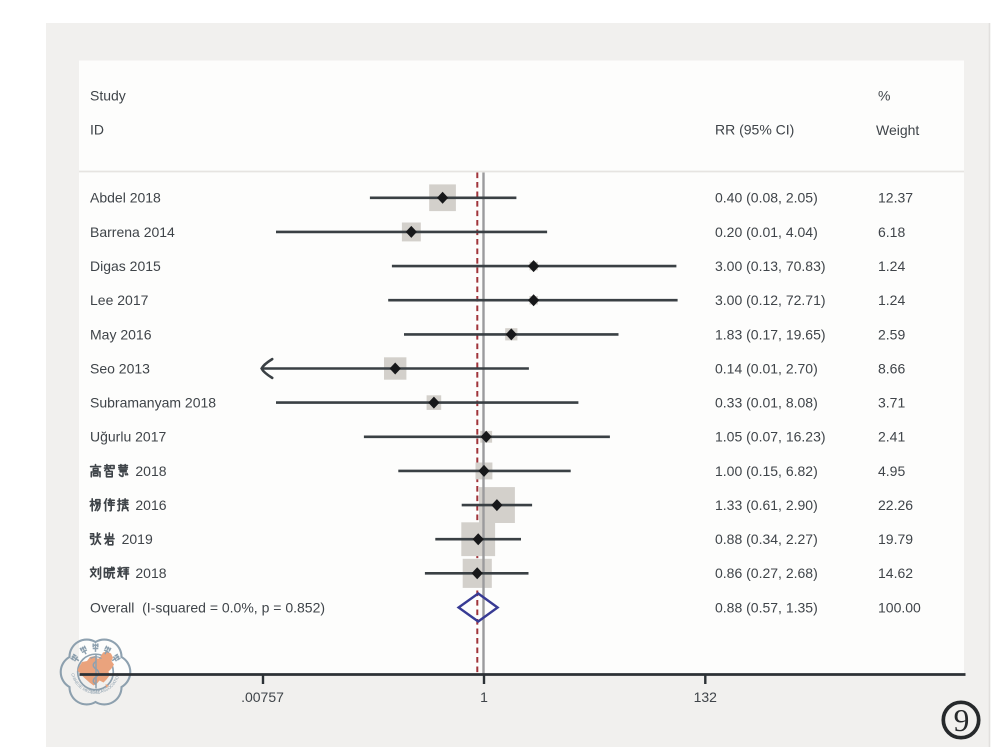 The image size is (995, 756). I want to click on svg-text: 0.86 (0.27, 2.68), so click(766, 573).